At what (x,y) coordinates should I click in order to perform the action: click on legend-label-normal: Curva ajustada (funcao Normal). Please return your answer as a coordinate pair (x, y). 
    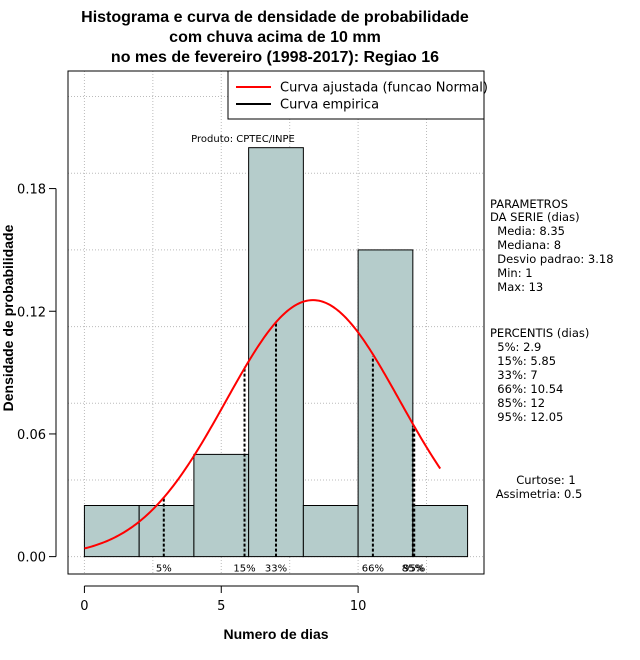
    Looking at the image, I should click on (384, 88).